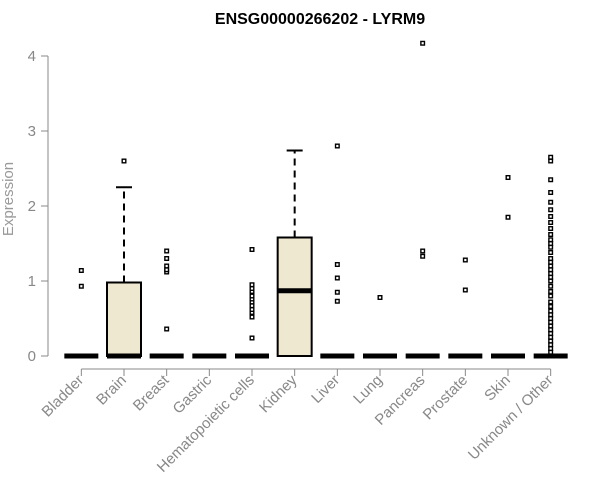  I want to click on x-tick-label: Lung, so click(368, 390).